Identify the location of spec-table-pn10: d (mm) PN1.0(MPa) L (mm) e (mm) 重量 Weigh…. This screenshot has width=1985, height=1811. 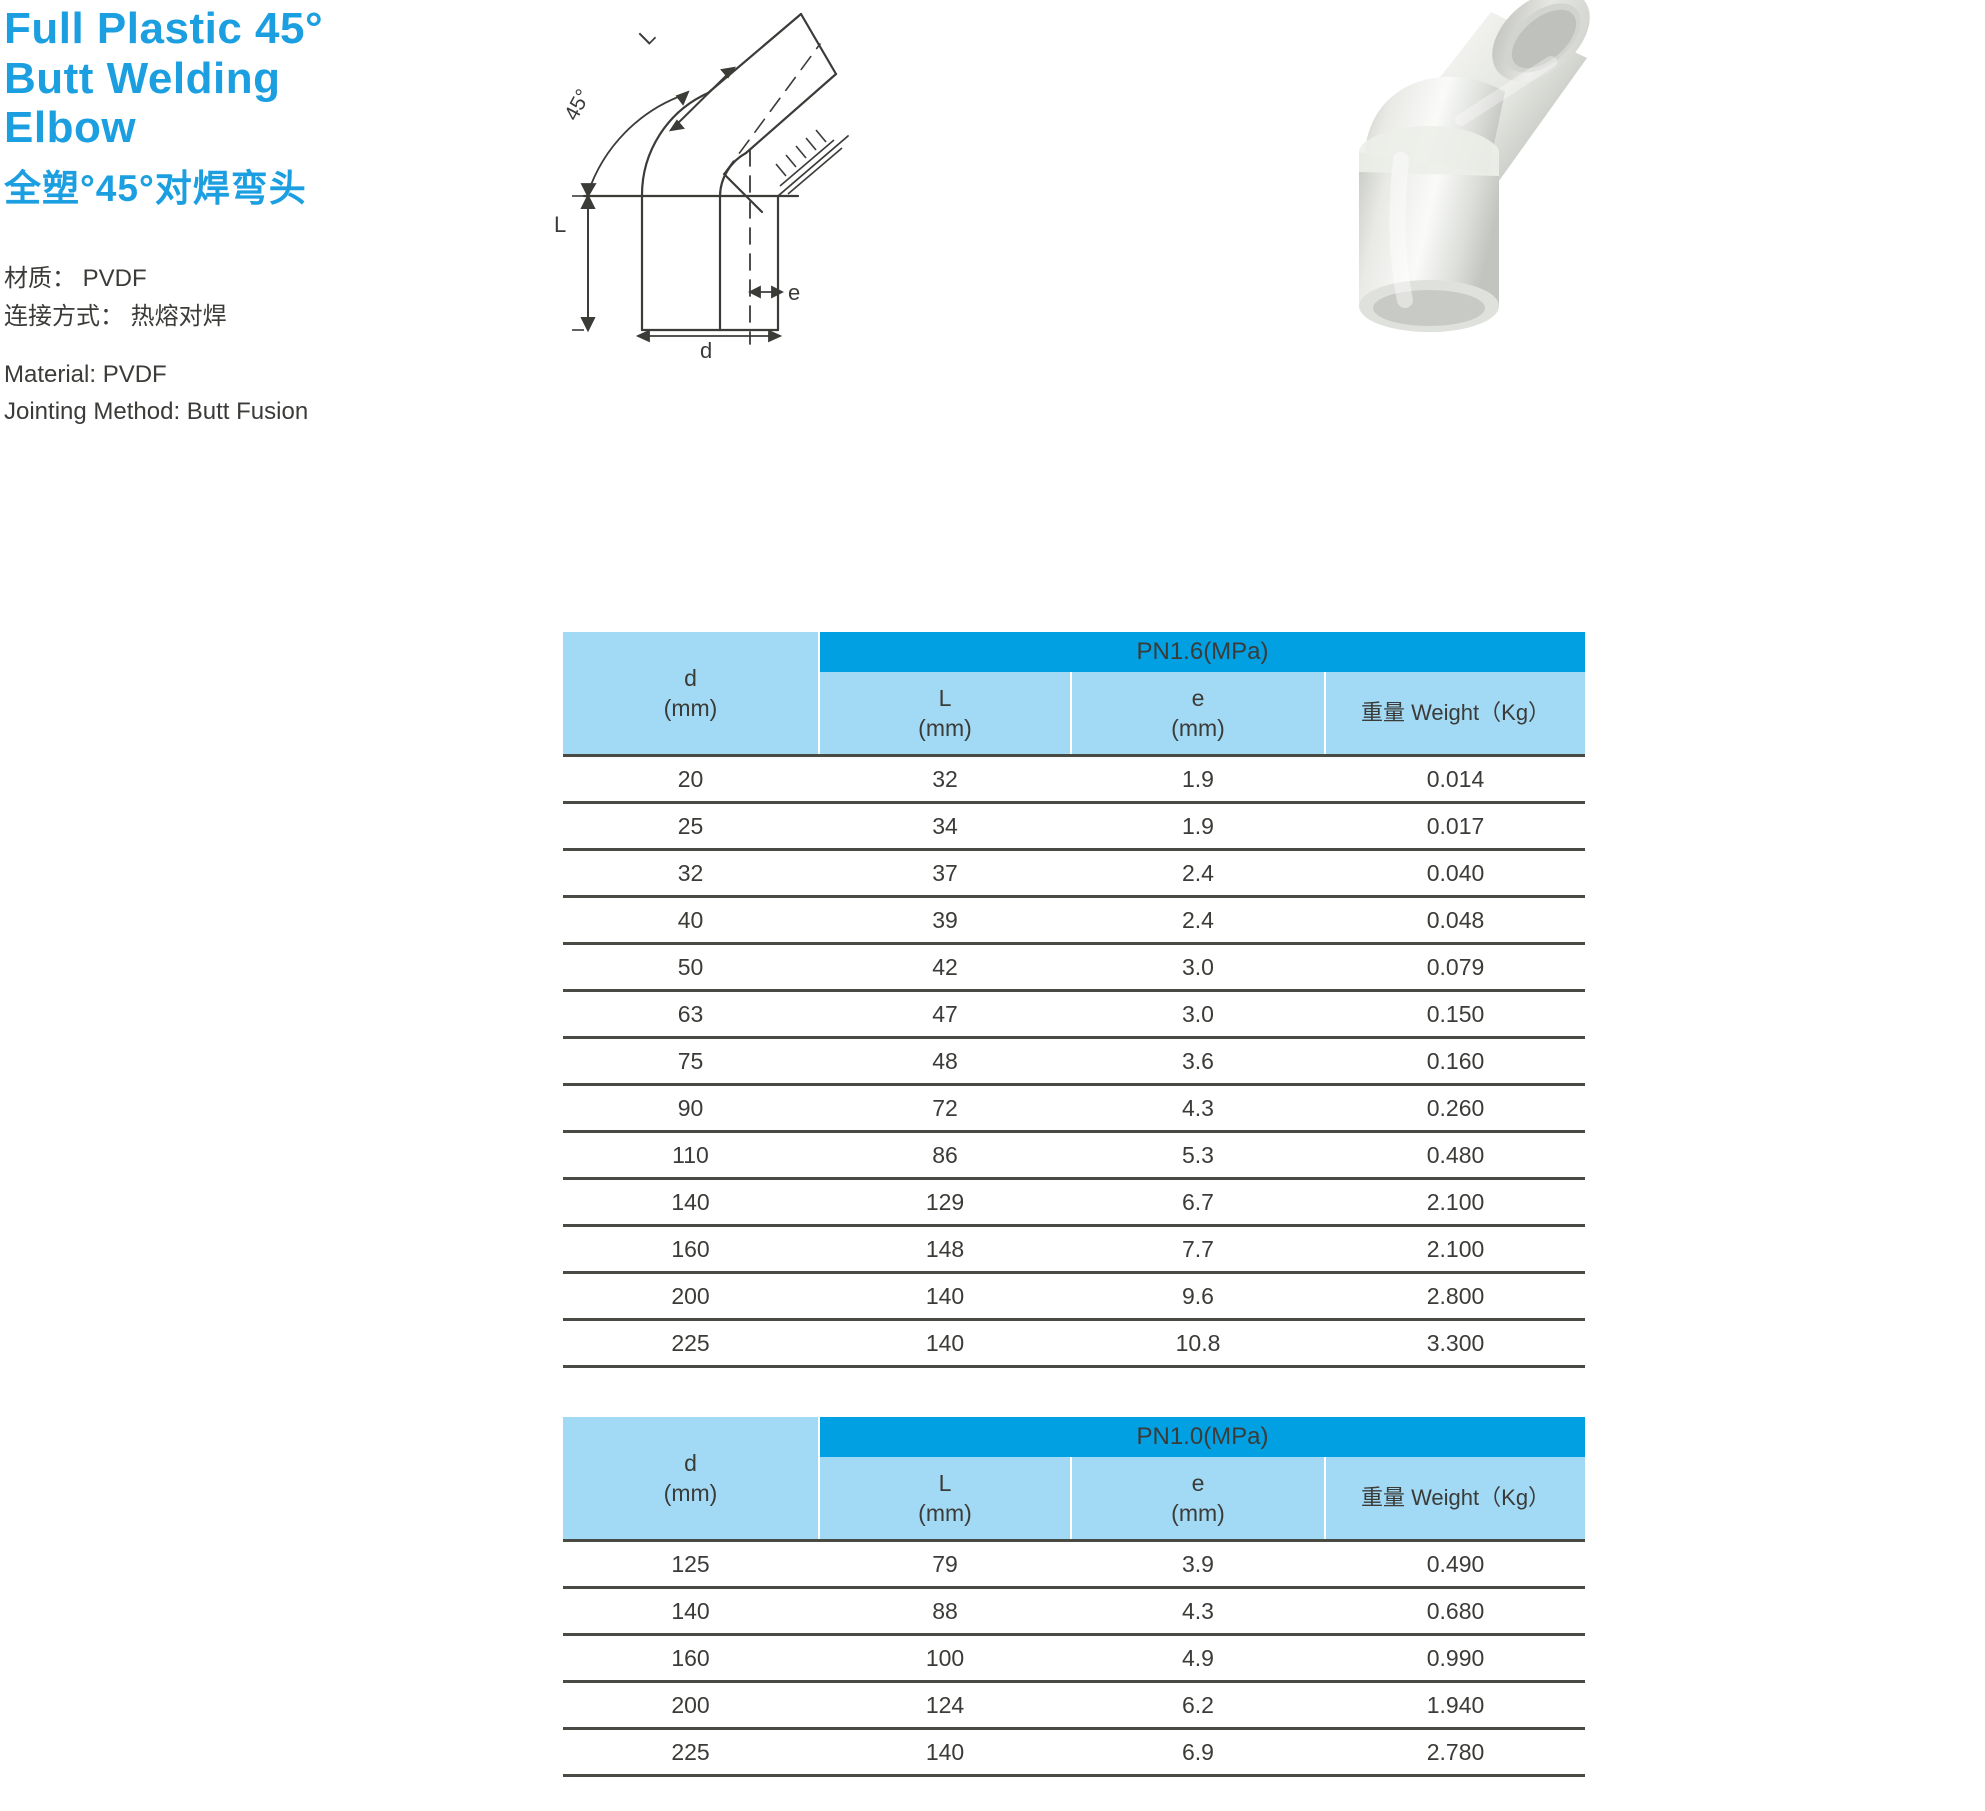
(1074, 1597).